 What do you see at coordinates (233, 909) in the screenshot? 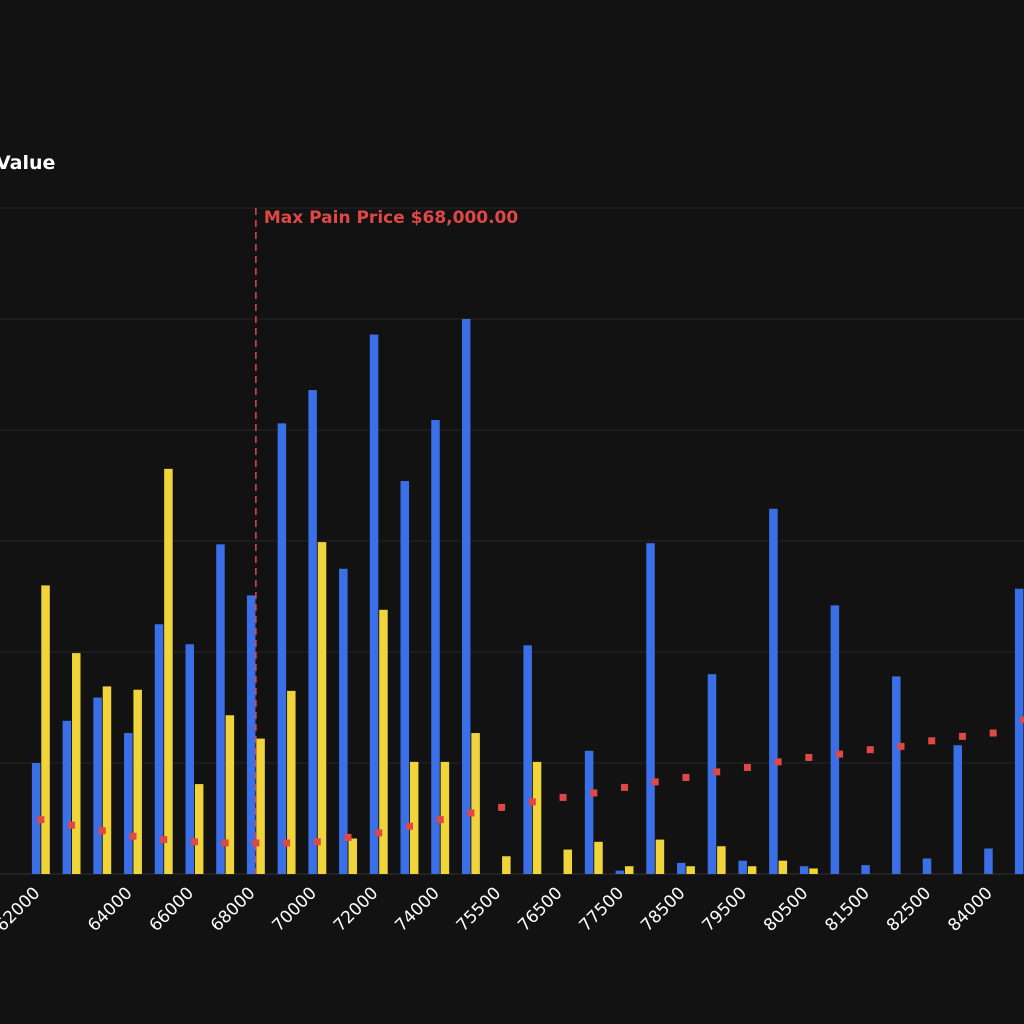
I see `x-tick-label: 68000` at bounding box center [233, 909].